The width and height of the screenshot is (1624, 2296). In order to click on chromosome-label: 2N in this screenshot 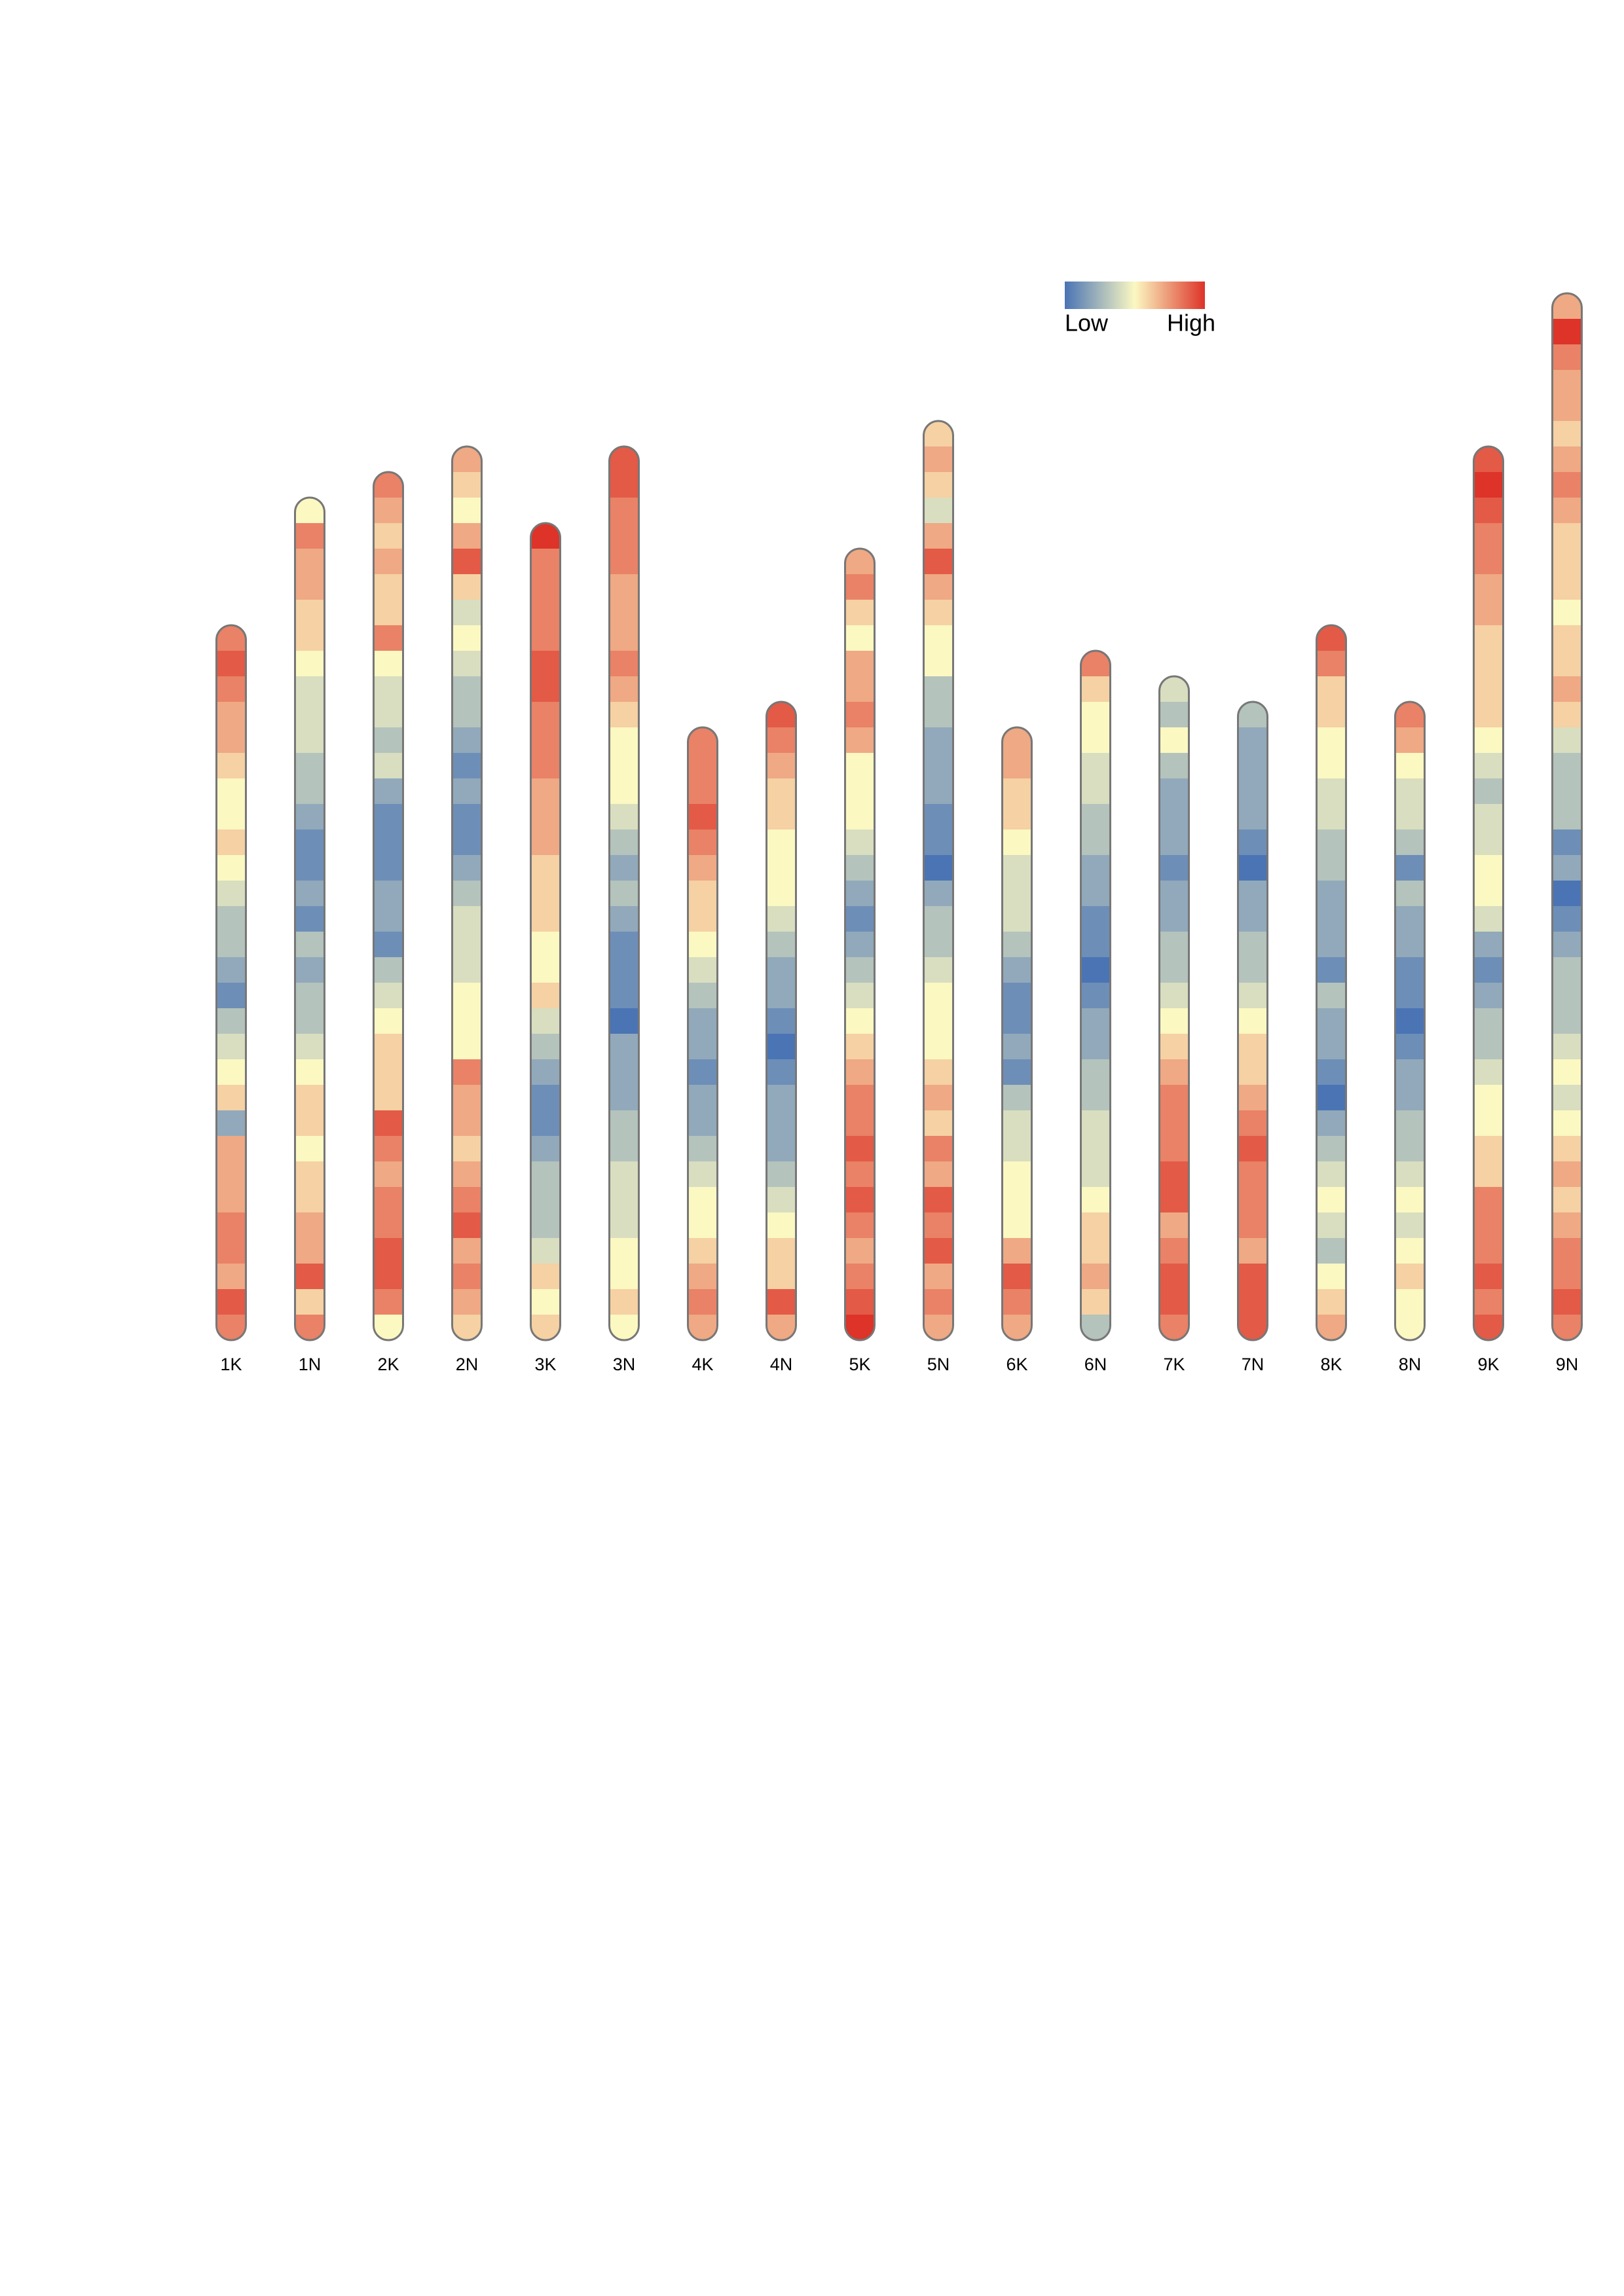, I will do `click(467, 1364)`.